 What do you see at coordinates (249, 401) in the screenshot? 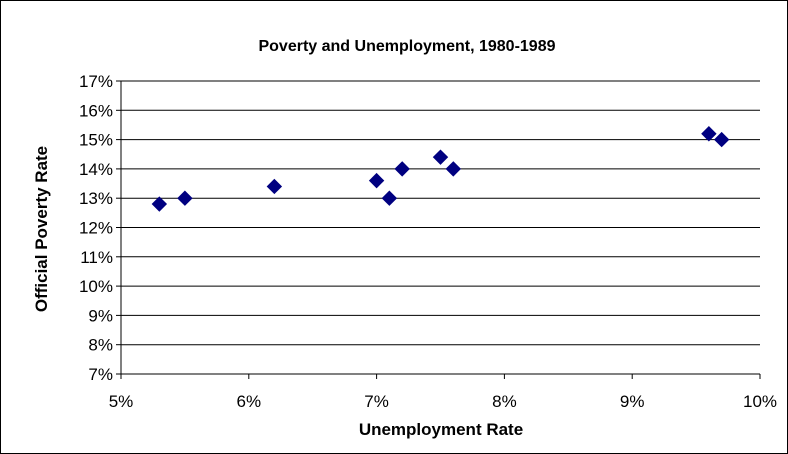
I see `x-tick-label: 6%` at bounding box center [249, 401].